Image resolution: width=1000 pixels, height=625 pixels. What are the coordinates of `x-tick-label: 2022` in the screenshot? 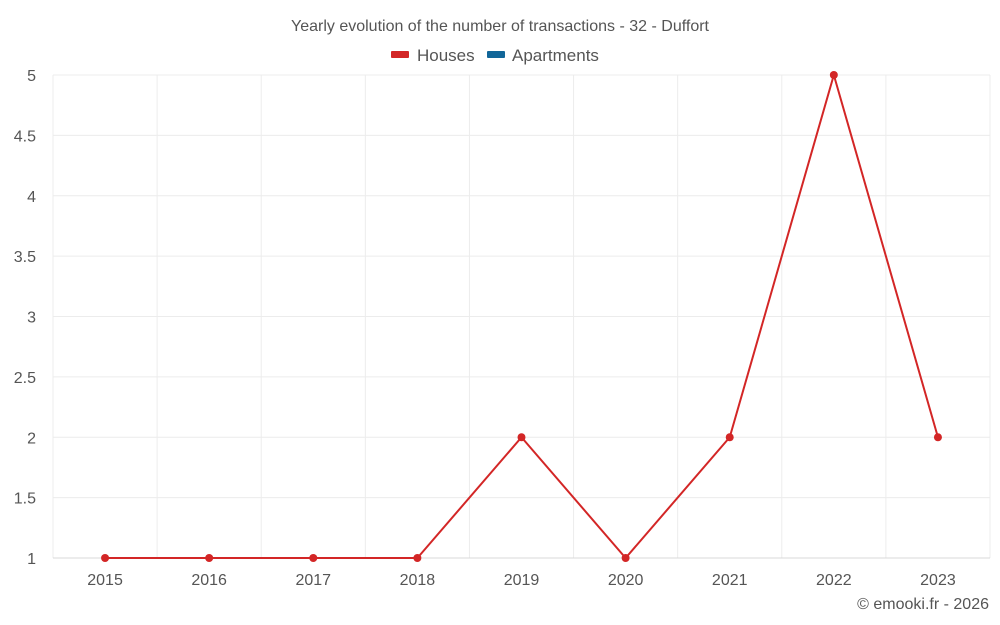 It's located at (834, 580).